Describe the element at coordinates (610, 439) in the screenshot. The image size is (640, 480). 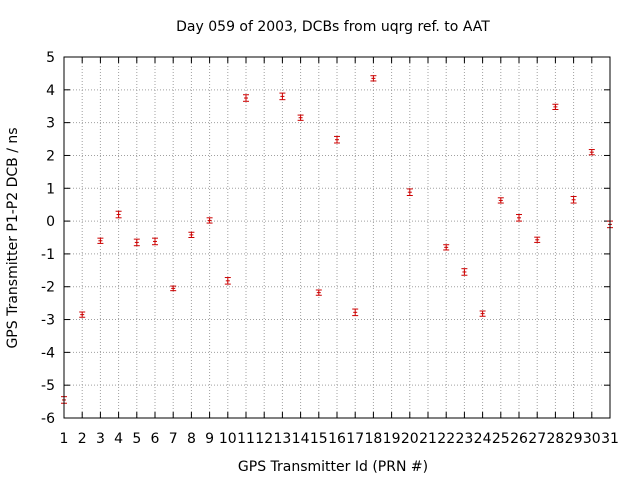
I see `x-tick-label: 31` at that location.